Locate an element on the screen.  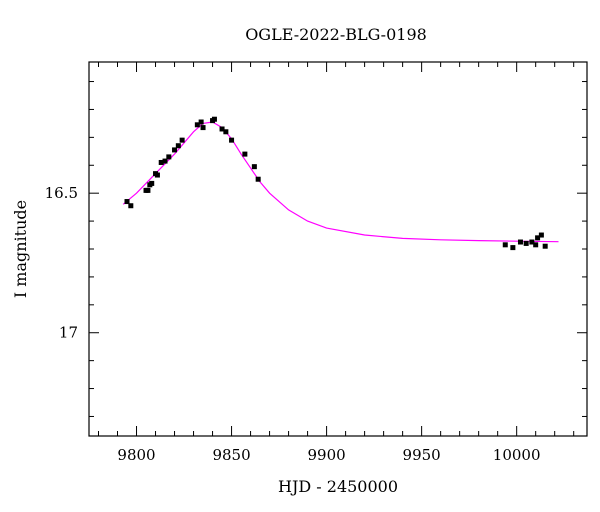
x-tick-label: 9900 is located at coordinates (327, 455).